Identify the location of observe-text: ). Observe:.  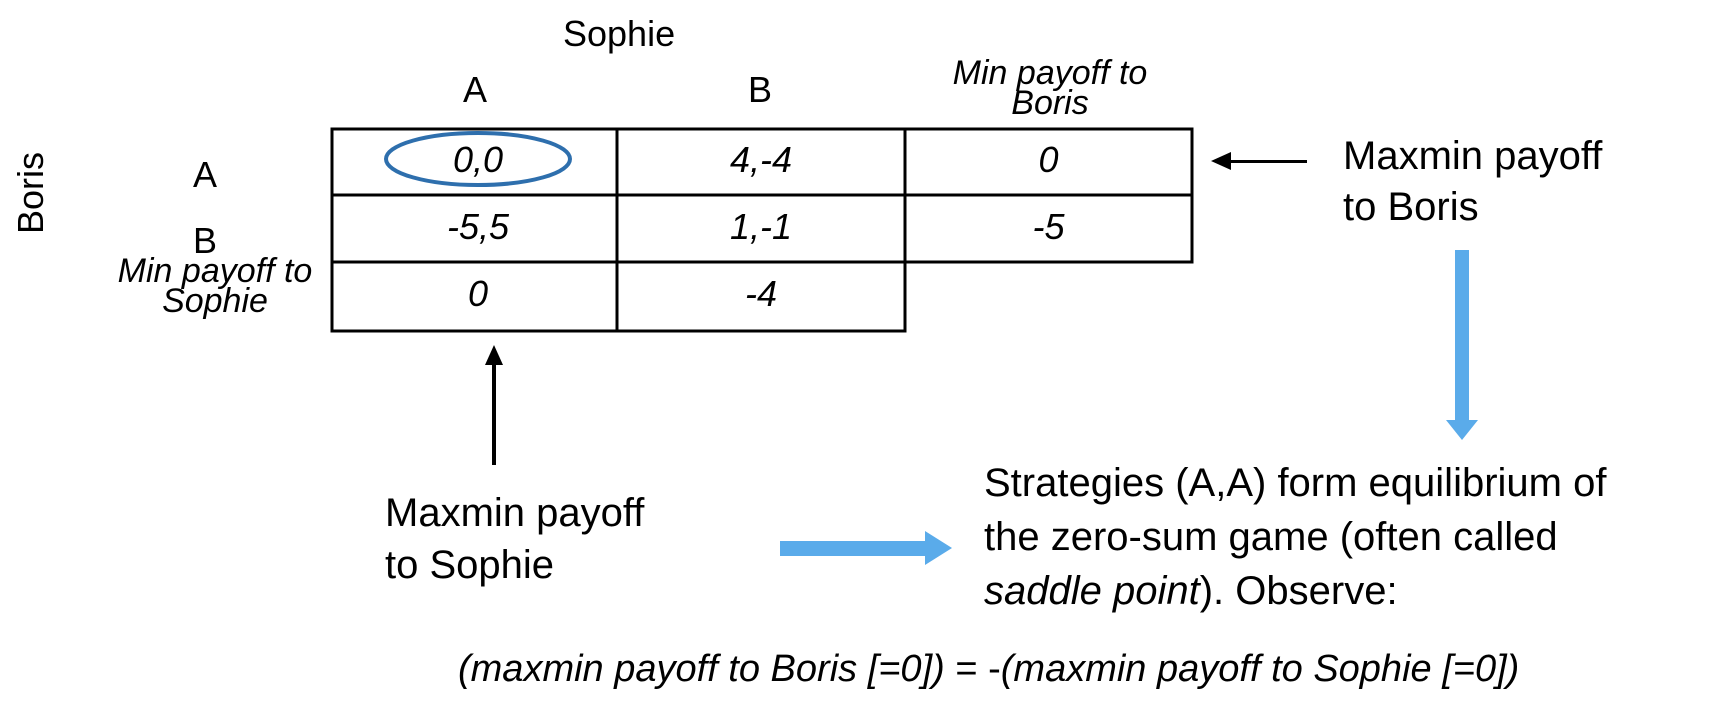
(1298, 591).